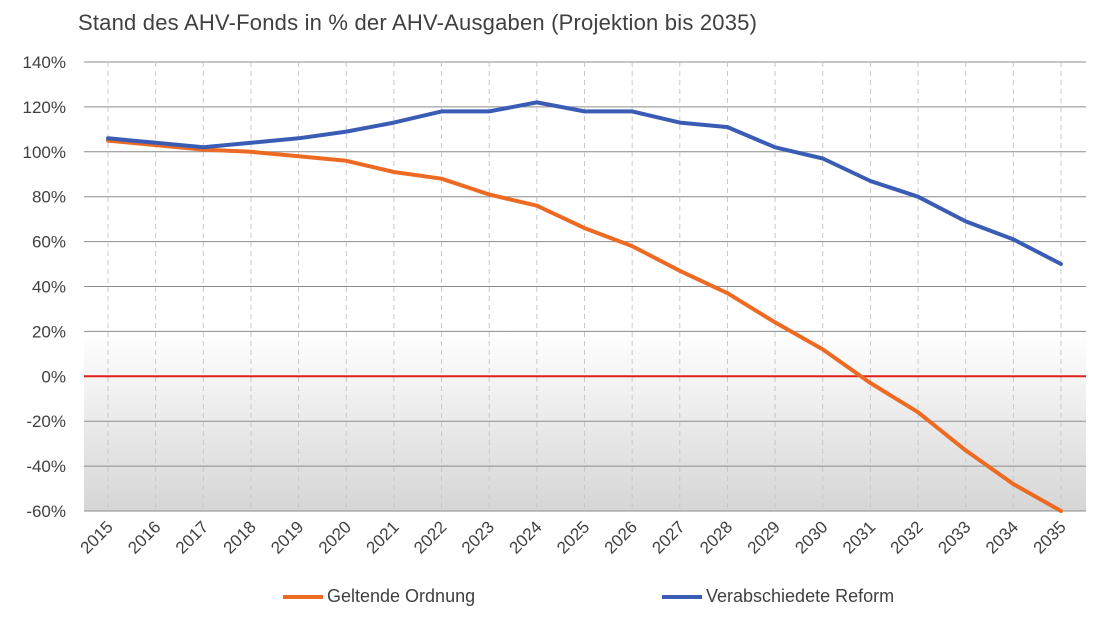 This screenshot has width=1108, height=640. Describe the element at coordinates (621, 537) in the screenshot. I see `x-tick-label: 2026` at that location.